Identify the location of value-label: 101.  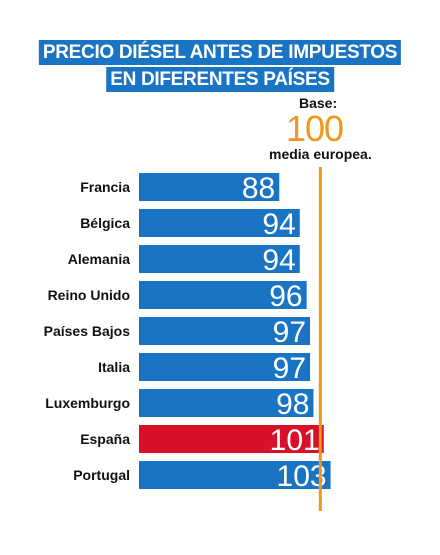
(295, 440).